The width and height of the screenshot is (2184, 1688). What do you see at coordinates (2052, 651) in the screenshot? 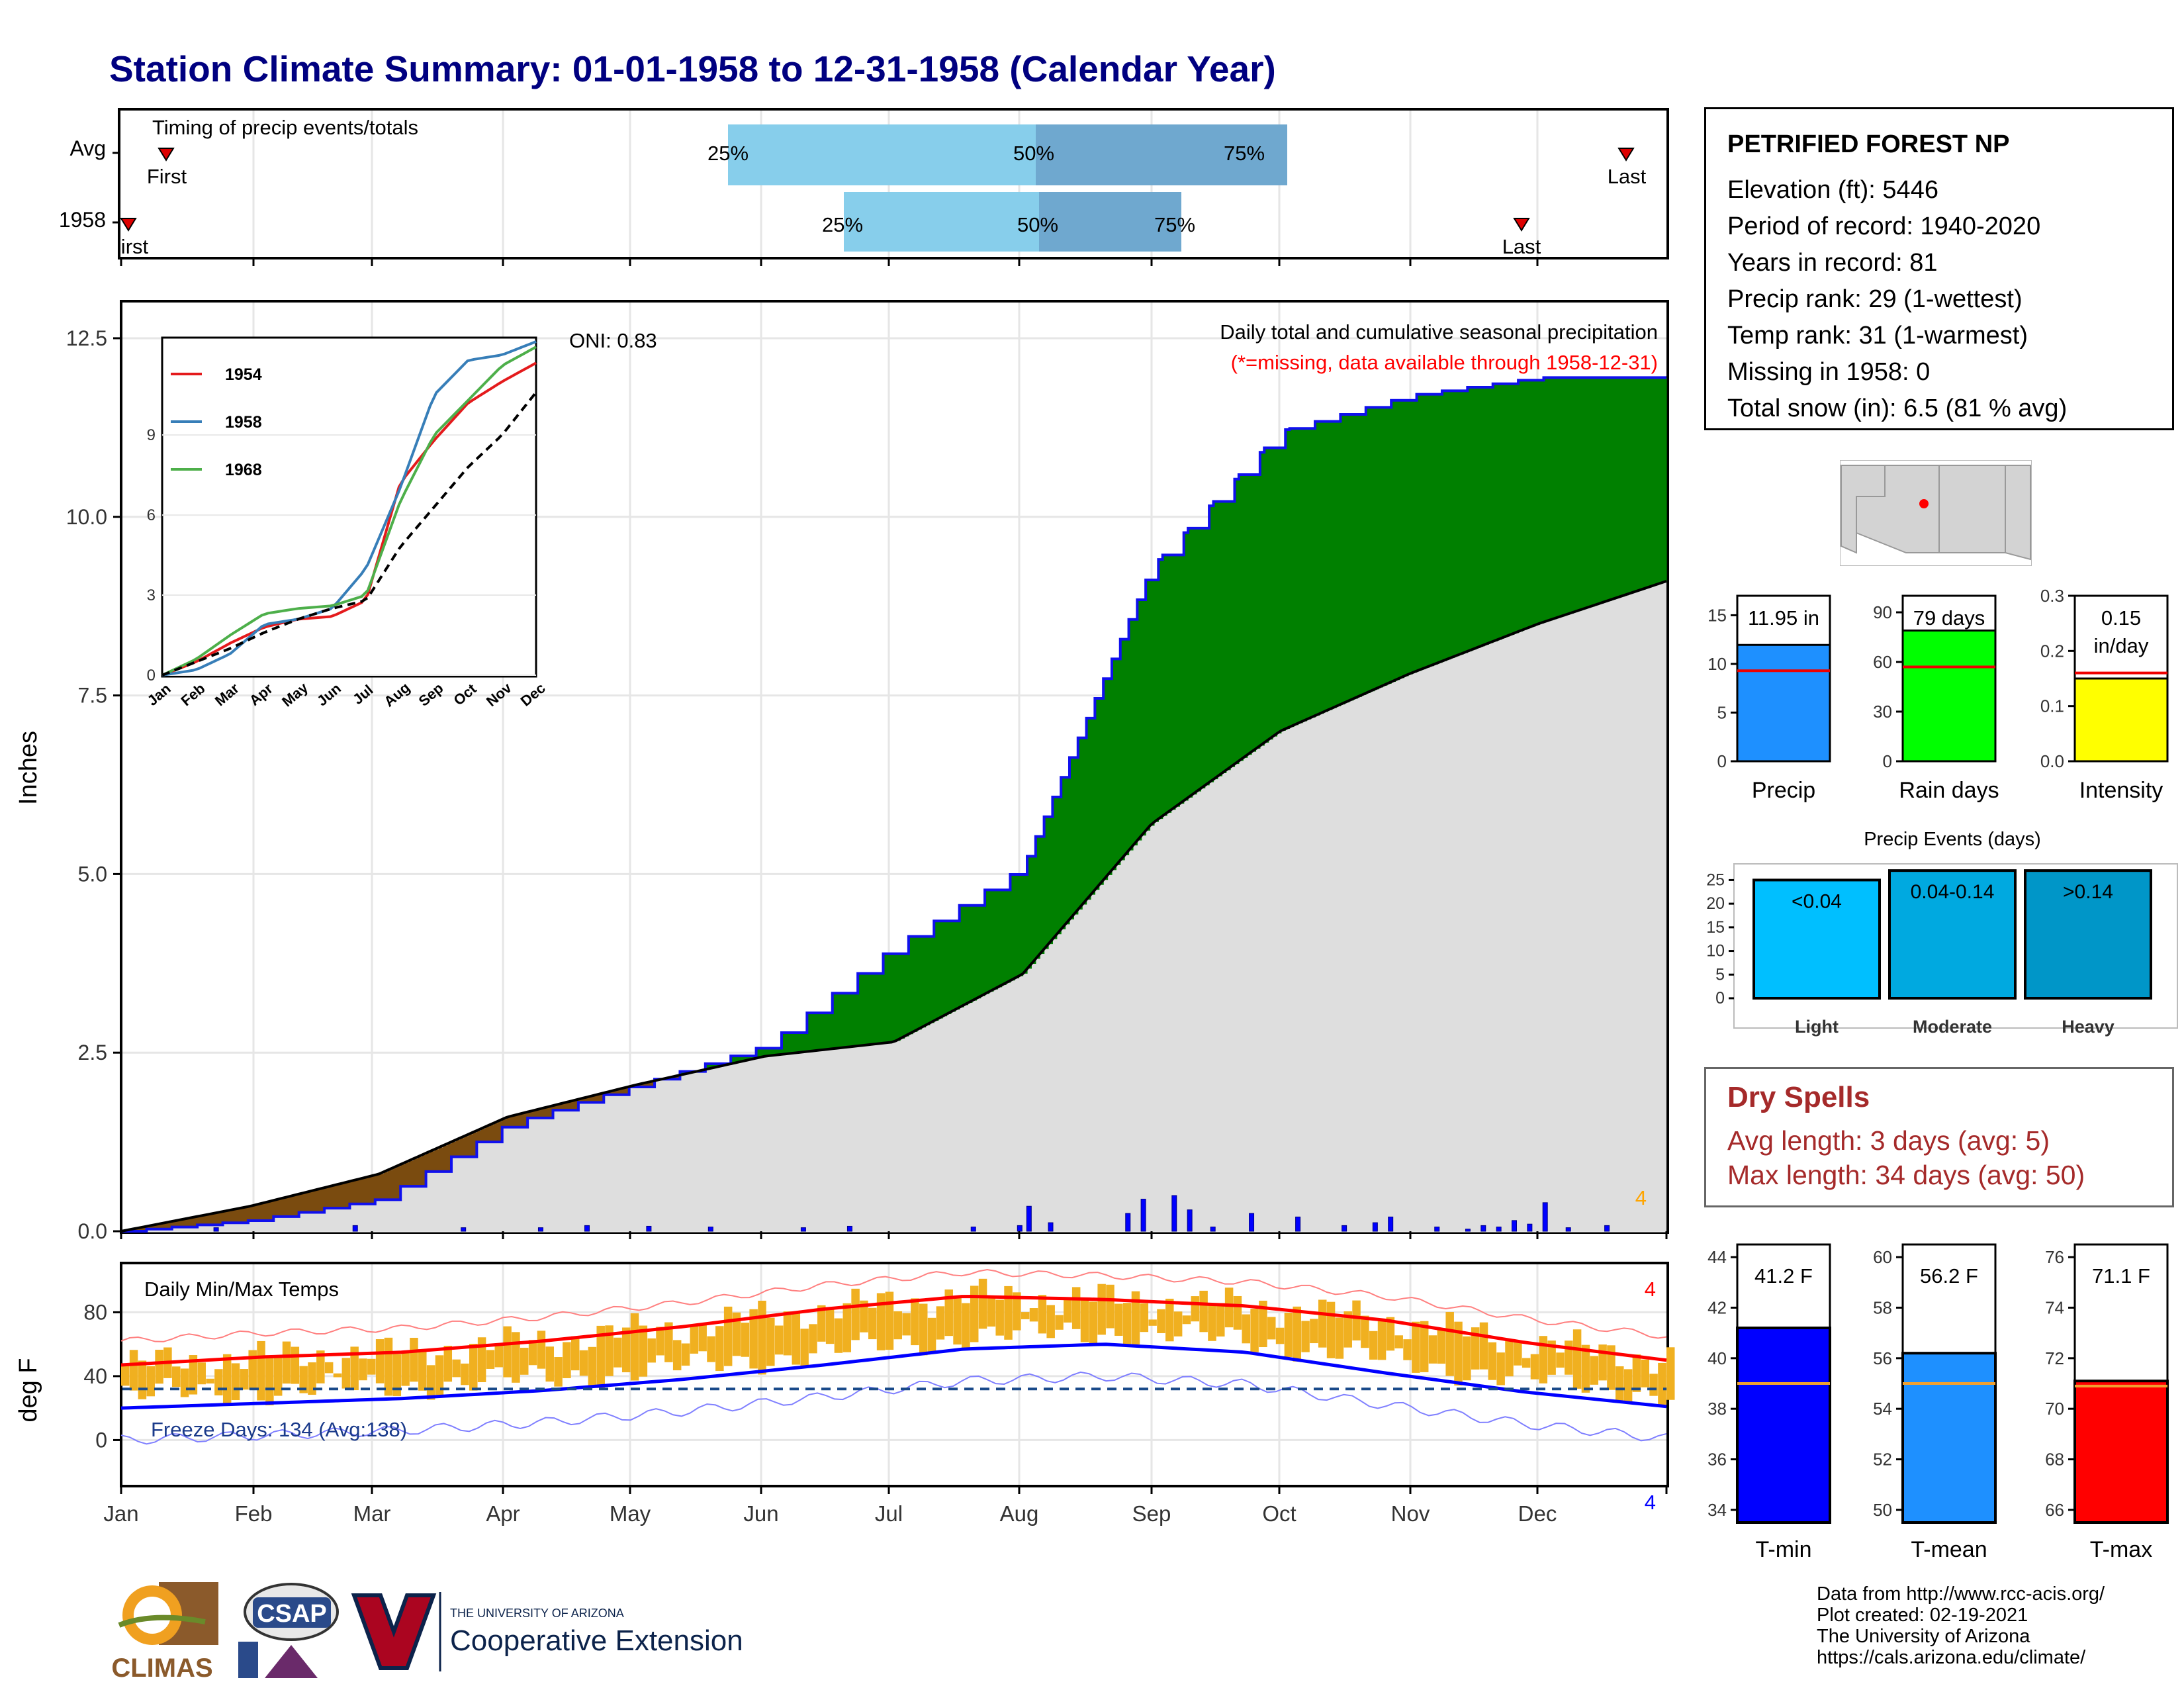
I see `summary-ytick-label: 0.2` at bounding box center [2052, 651].